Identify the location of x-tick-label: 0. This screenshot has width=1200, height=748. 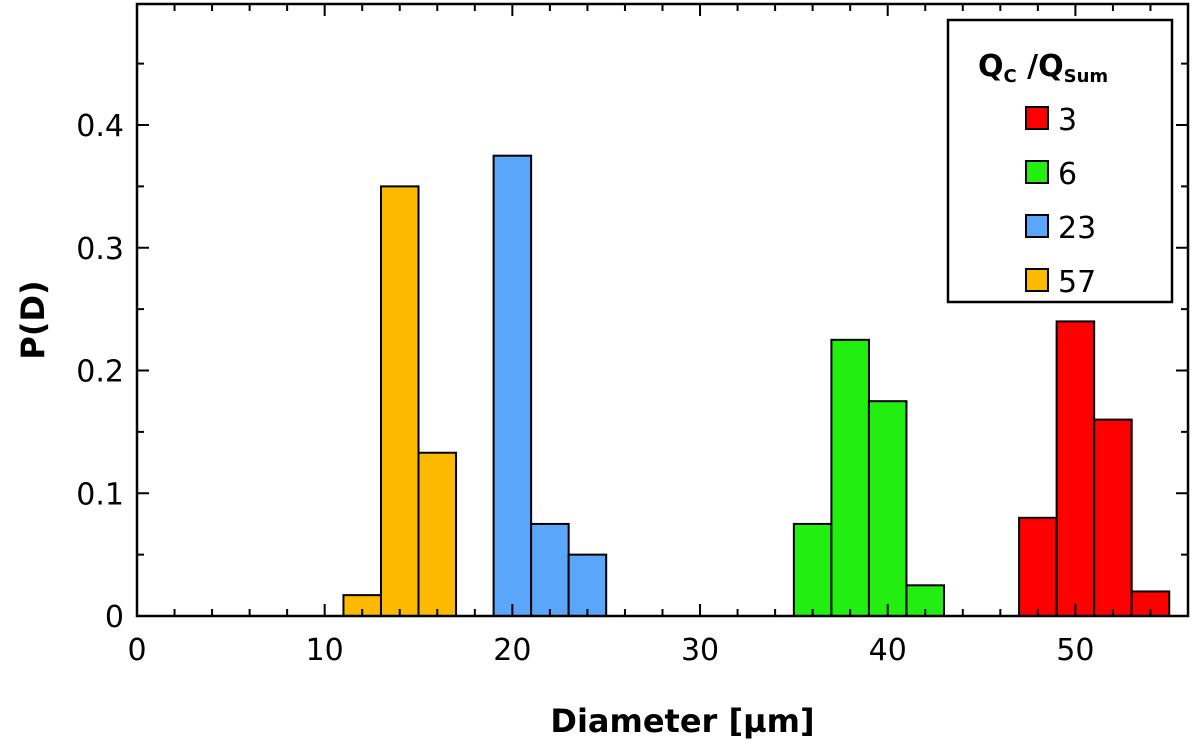
(136, 650).